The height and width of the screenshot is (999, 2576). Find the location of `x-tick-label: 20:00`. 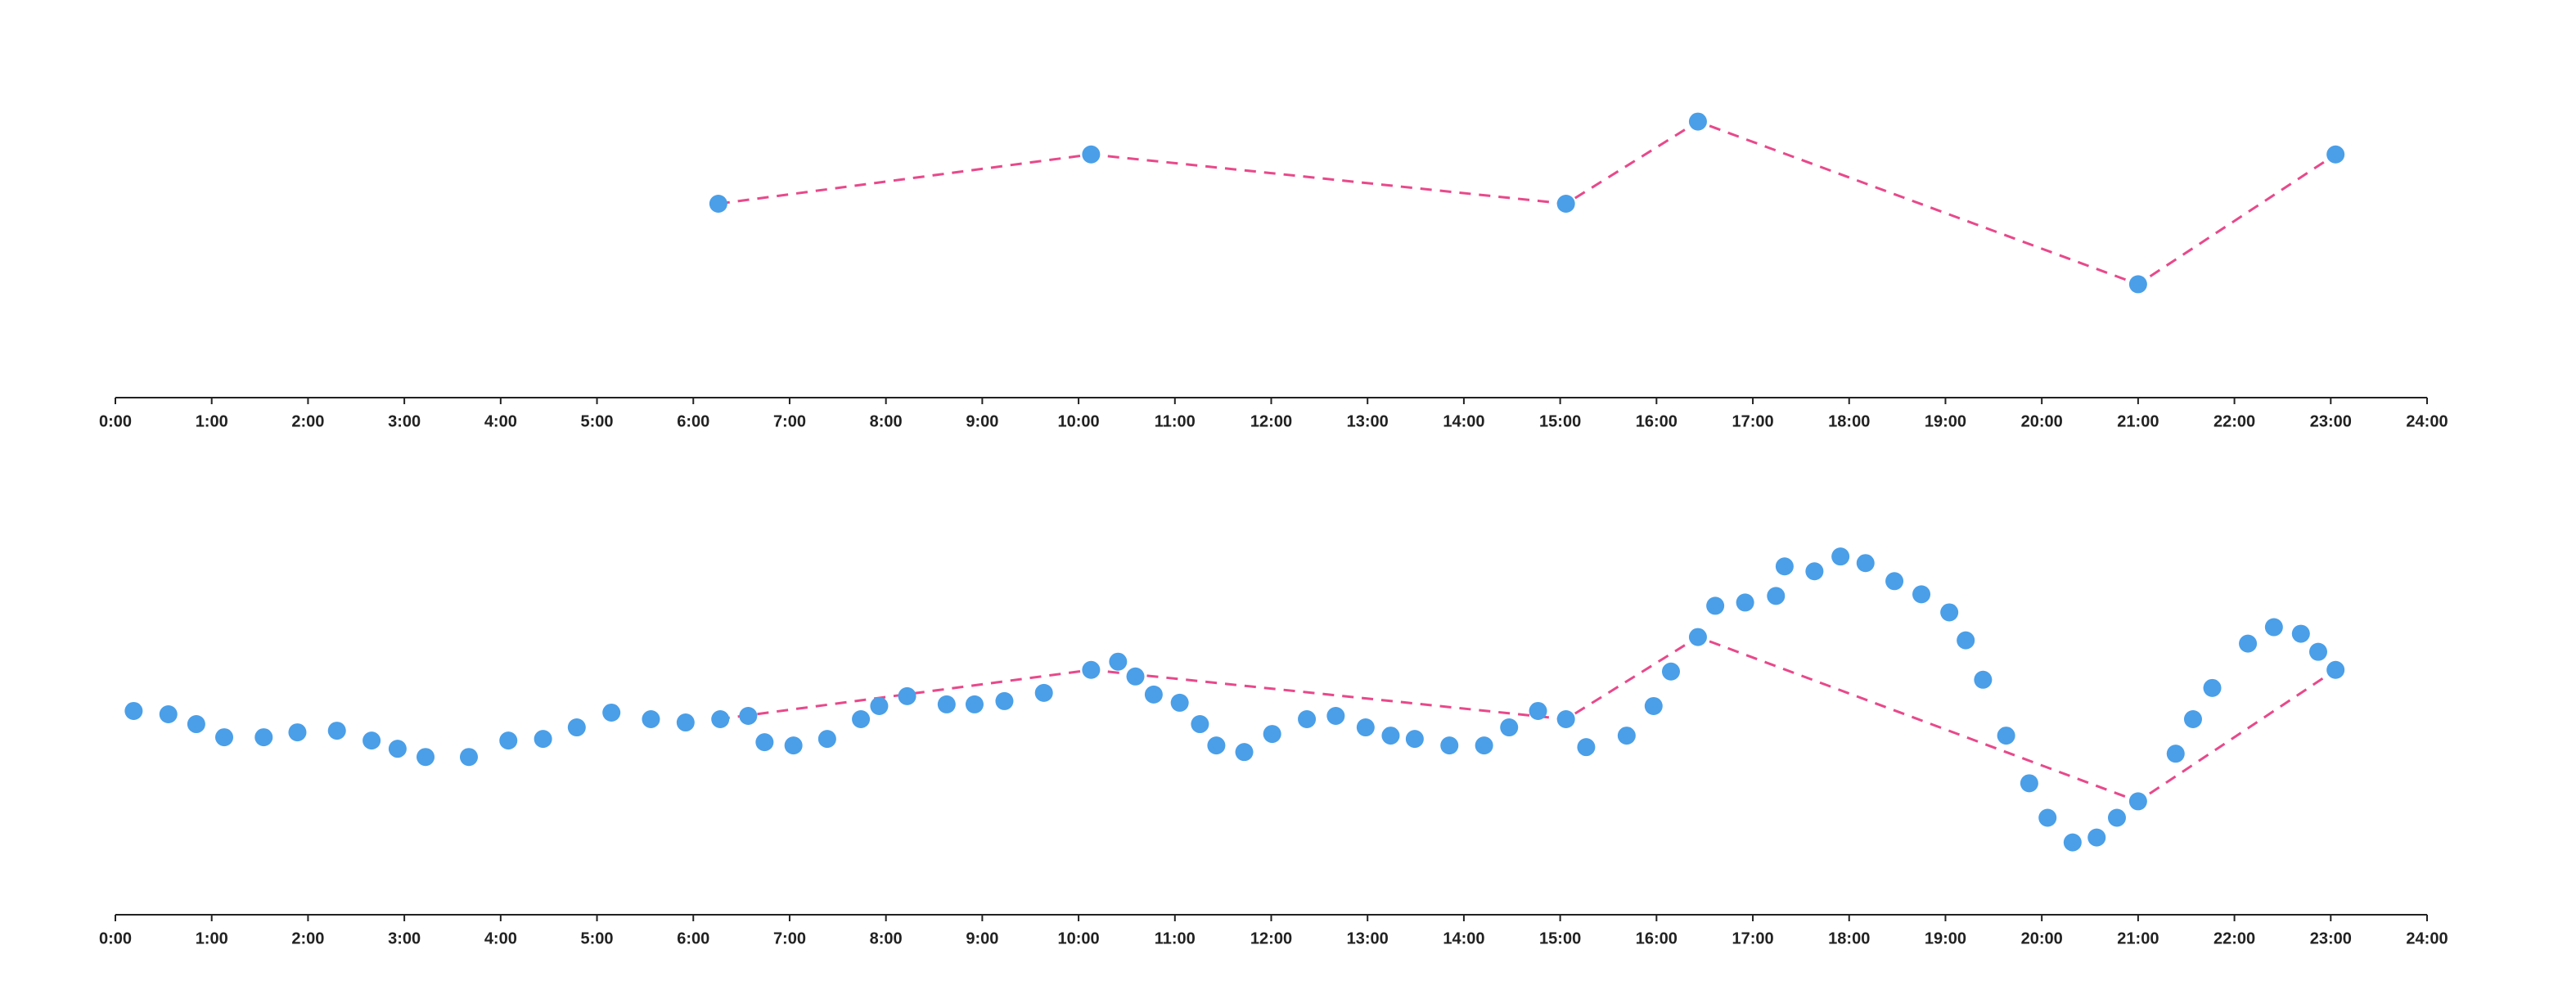

x-tick-label: 20:00 is located at coordinates (2042, 421).